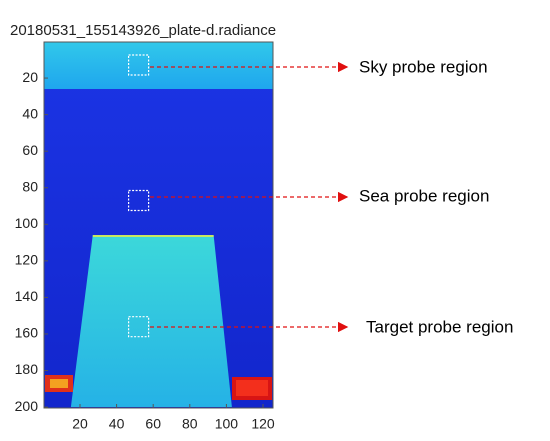 This screenshot has height=441, width=550. I want to click on annotation-label: Sky probe region, so click(423, 66).